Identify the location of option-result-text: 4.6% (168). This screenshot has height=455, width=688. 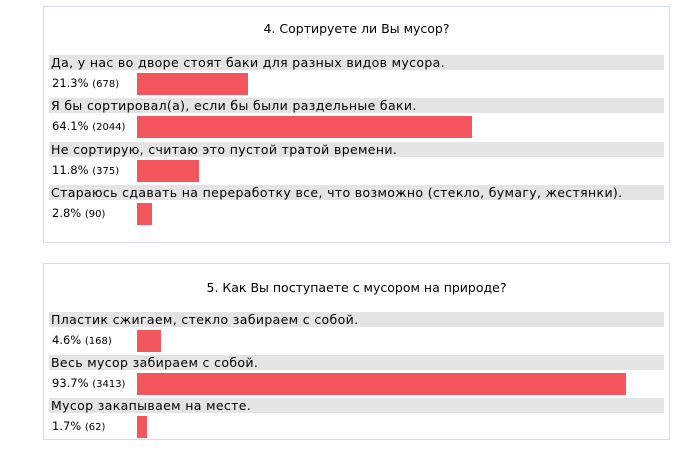
(82, 340).